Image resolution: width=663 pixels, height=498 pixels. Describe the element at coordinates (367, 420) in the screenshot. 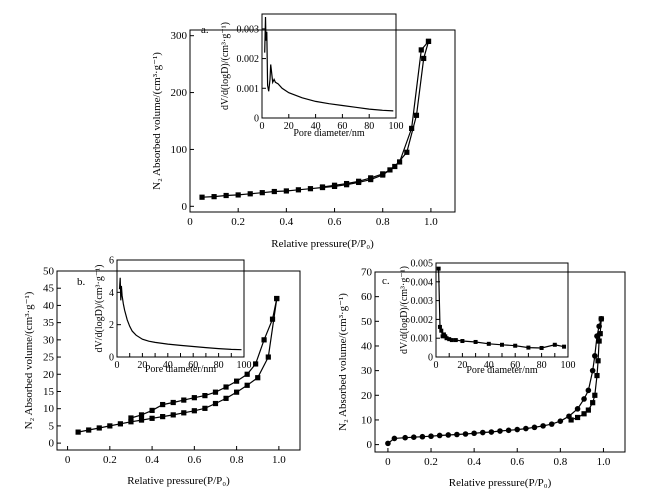

I see `y-tick-label: 10` at that location.